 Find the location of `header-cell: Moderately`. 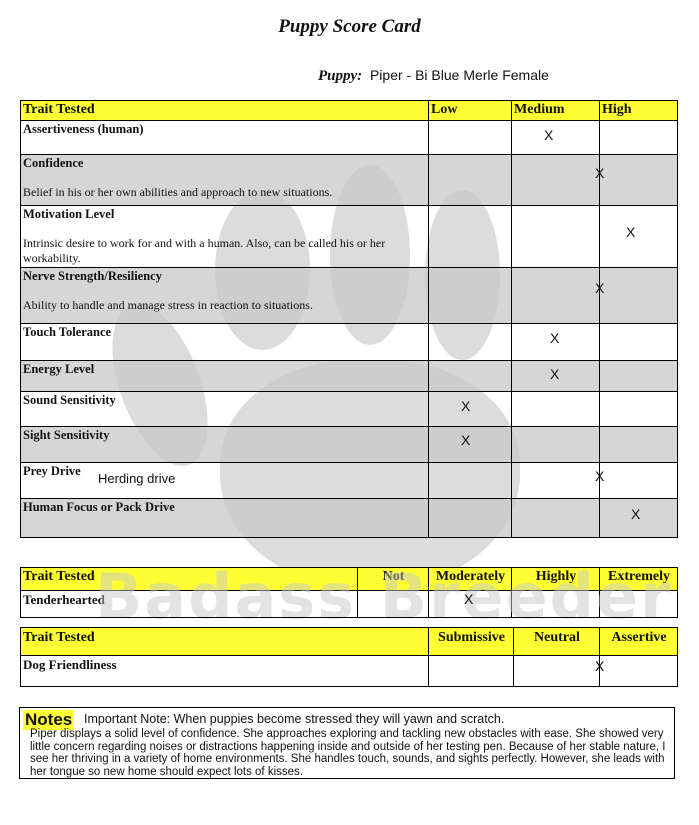

header-cell: Moderately is located at coordinates (470, 579).